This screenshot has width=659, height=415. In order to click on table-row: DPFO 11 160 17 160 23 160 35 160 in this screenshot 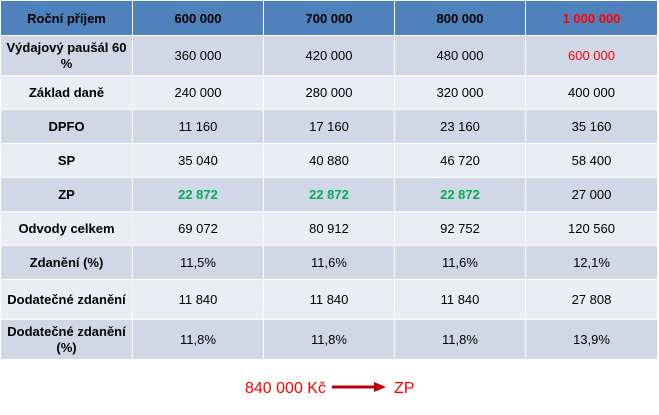, I will do `click(329, 126)`.